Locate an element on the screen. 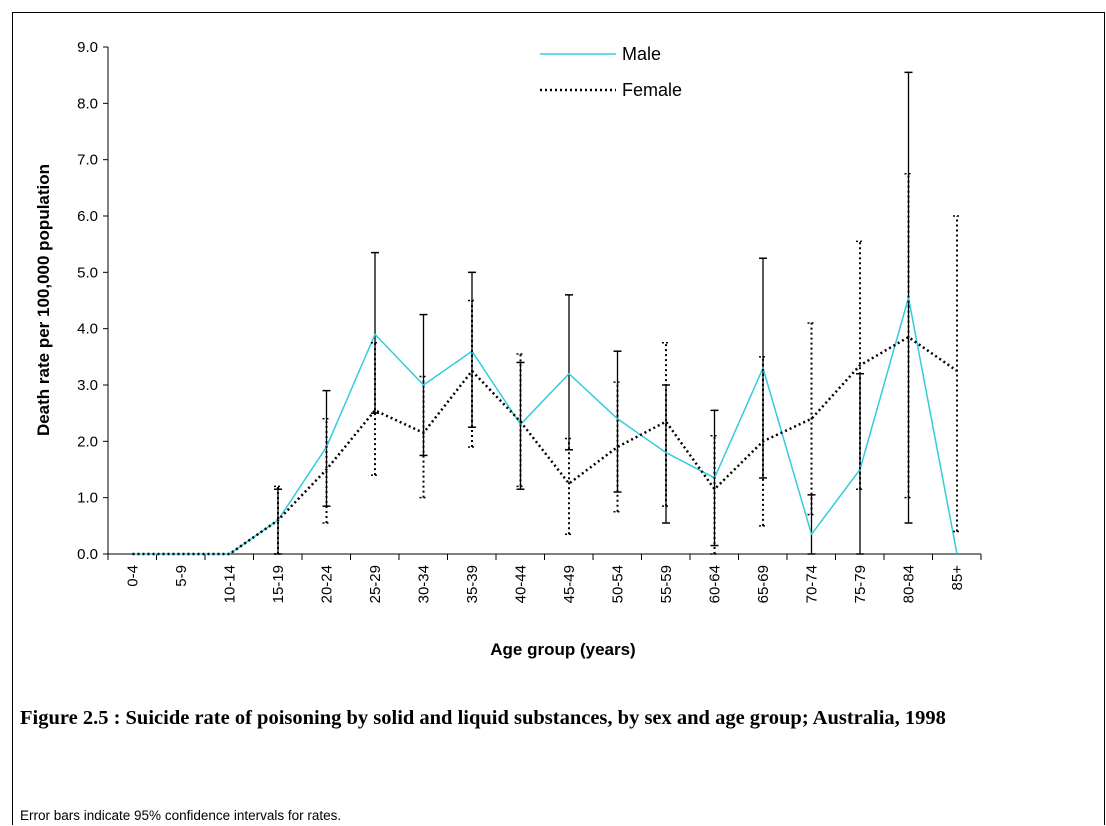  x-tick-label: 0-4 is located at coordinates (133, 576).